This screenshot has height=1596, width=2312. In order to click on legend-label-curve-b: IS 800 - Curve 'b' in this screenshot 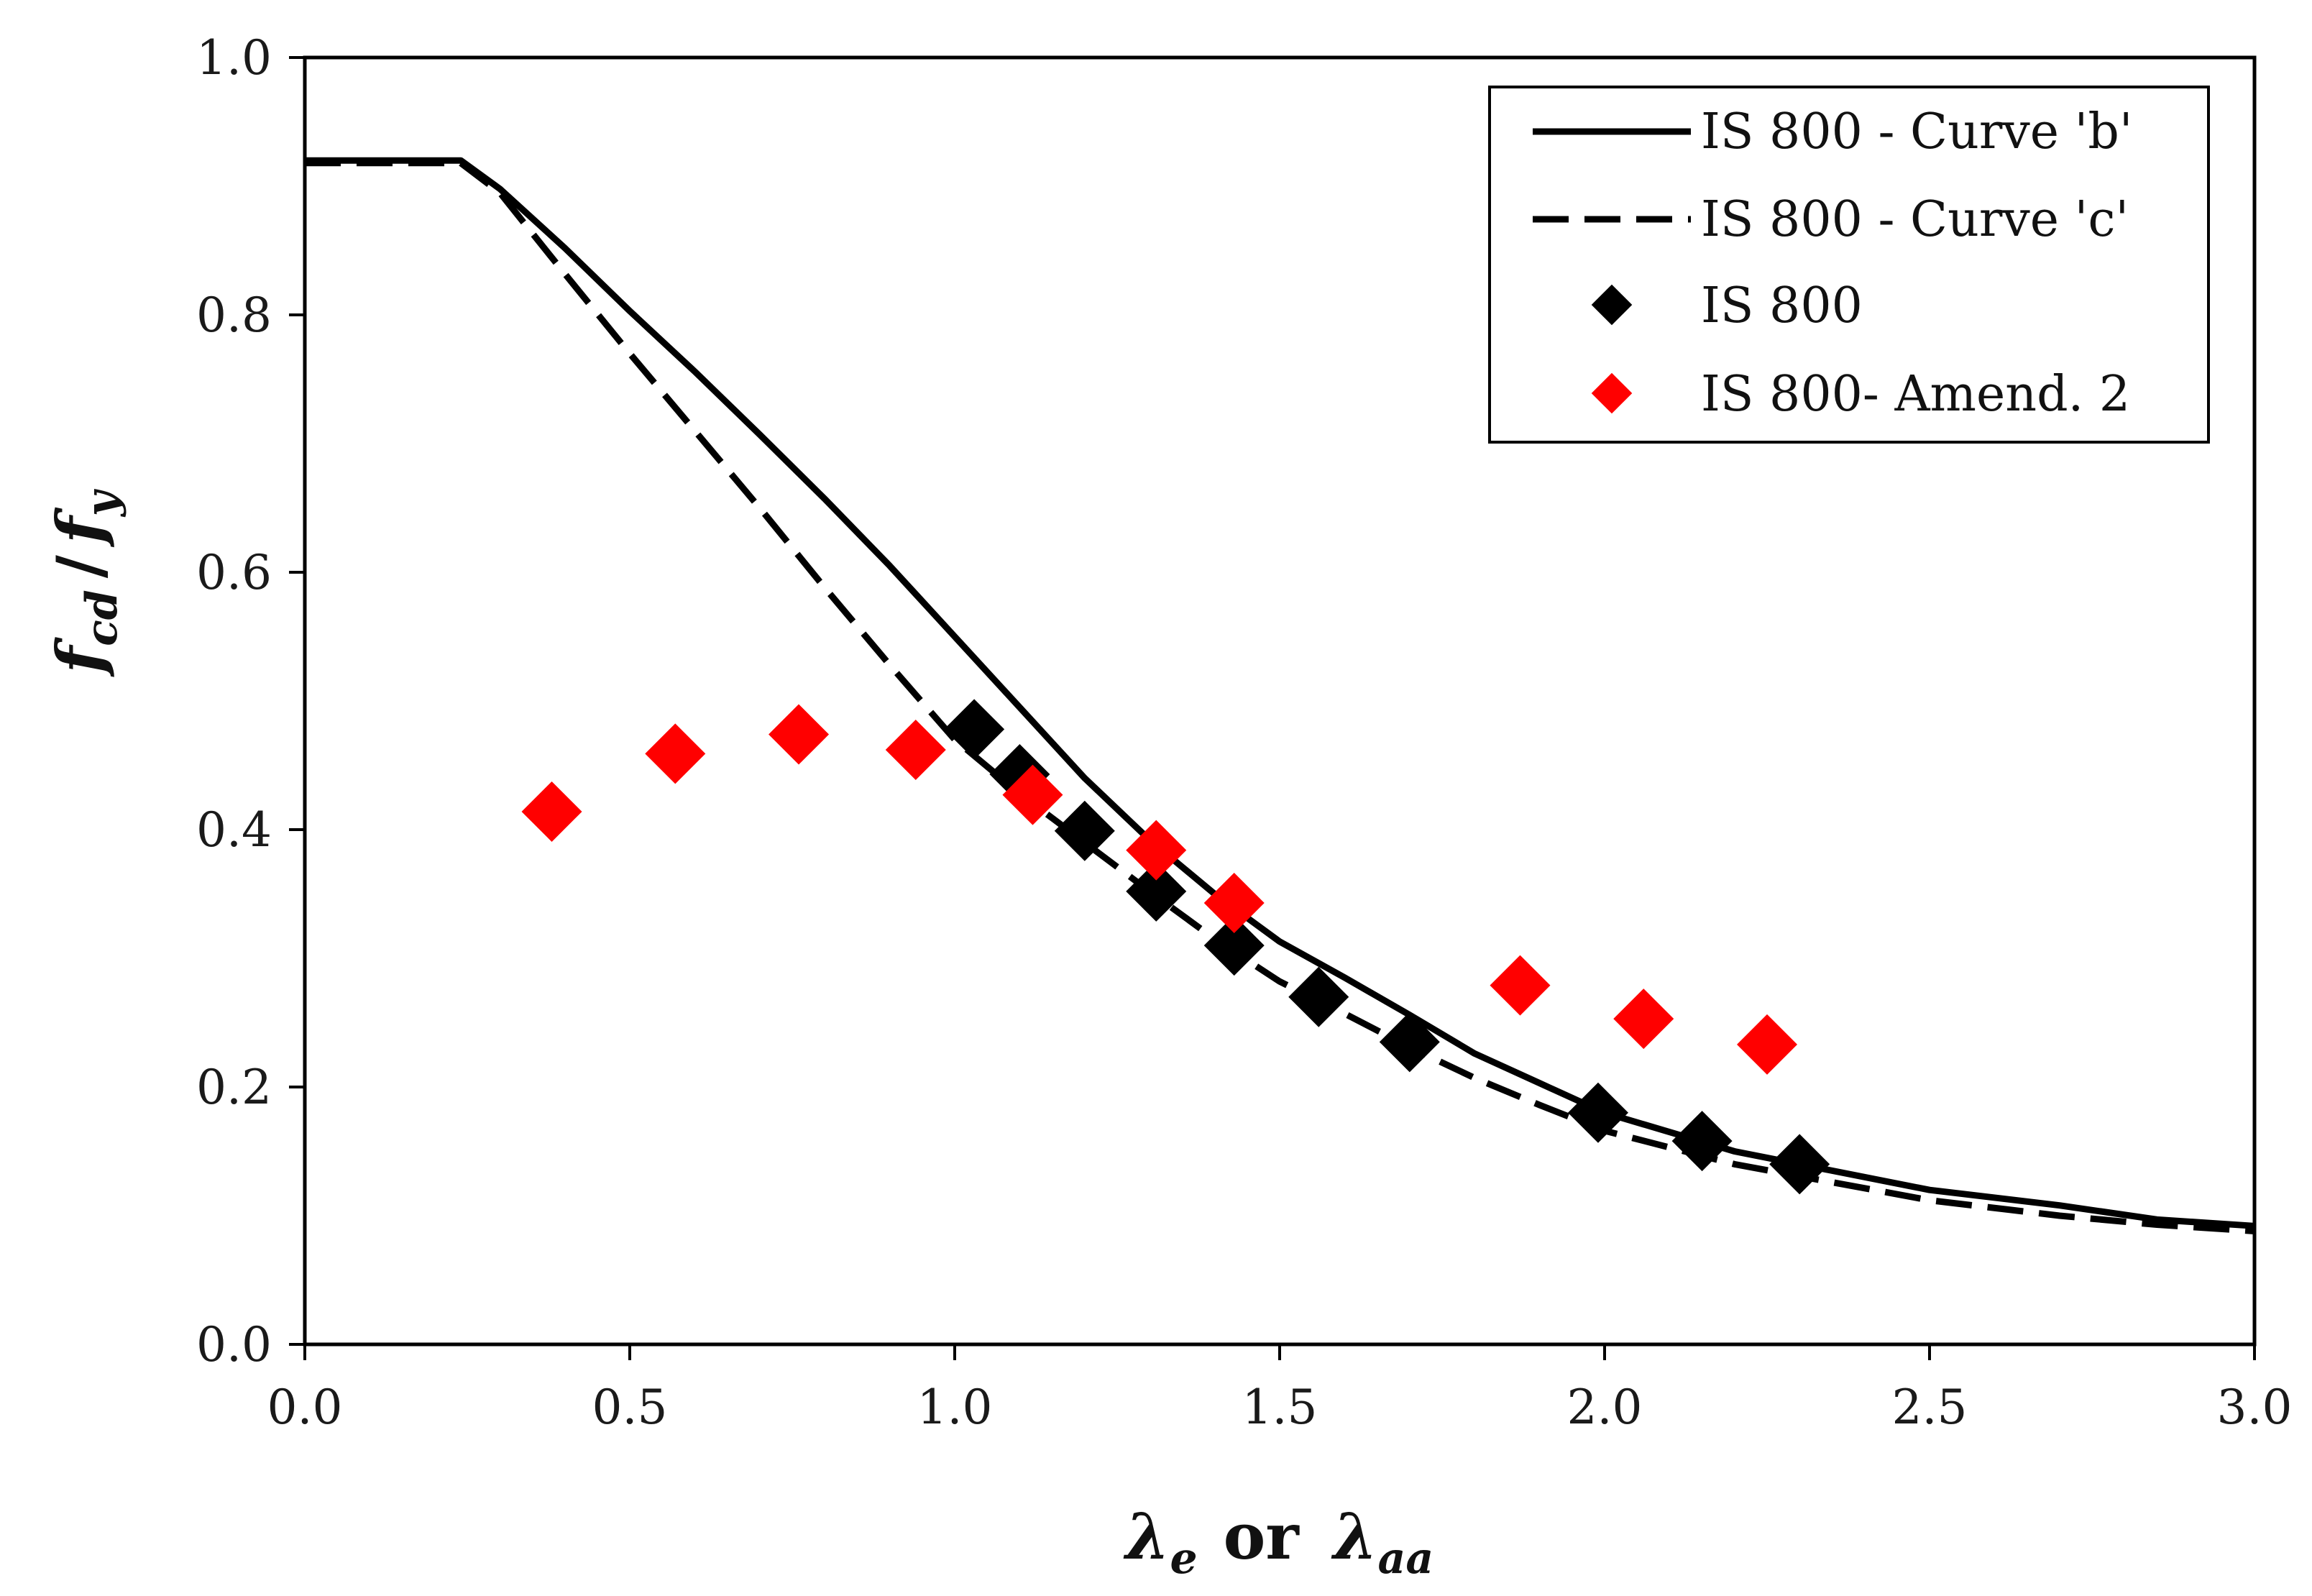, I will do `click(1917, 132)`.